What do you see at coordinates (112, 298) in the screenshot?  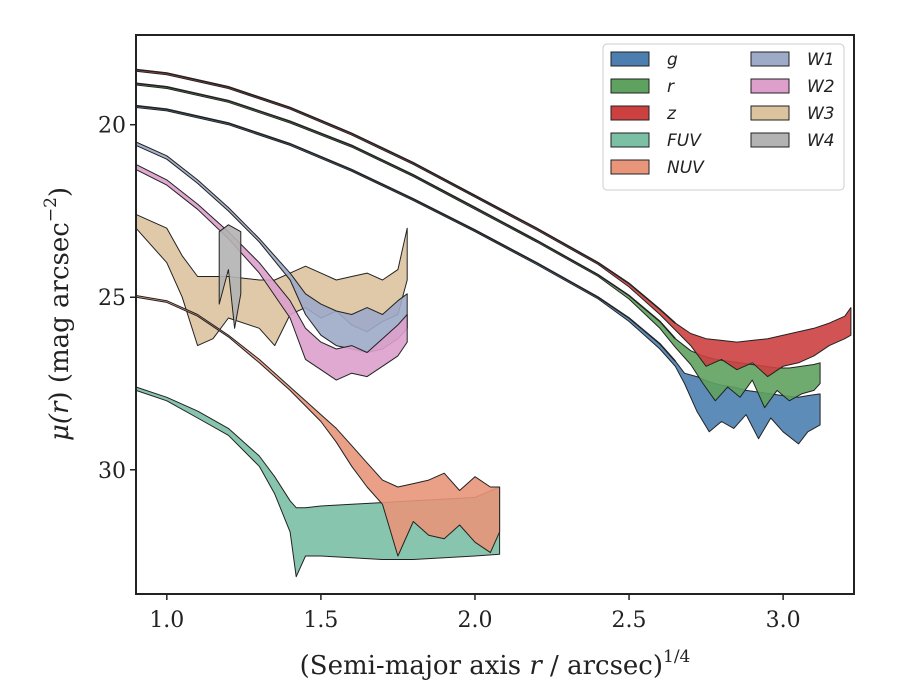 I see `y-tick-label: 25` at bounding box center [112, 298].